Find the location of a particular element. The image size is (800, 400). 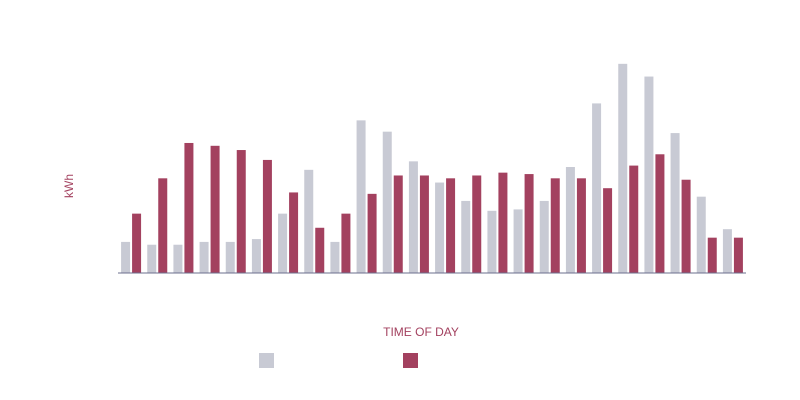

legend is located at coordinates (338, 360).